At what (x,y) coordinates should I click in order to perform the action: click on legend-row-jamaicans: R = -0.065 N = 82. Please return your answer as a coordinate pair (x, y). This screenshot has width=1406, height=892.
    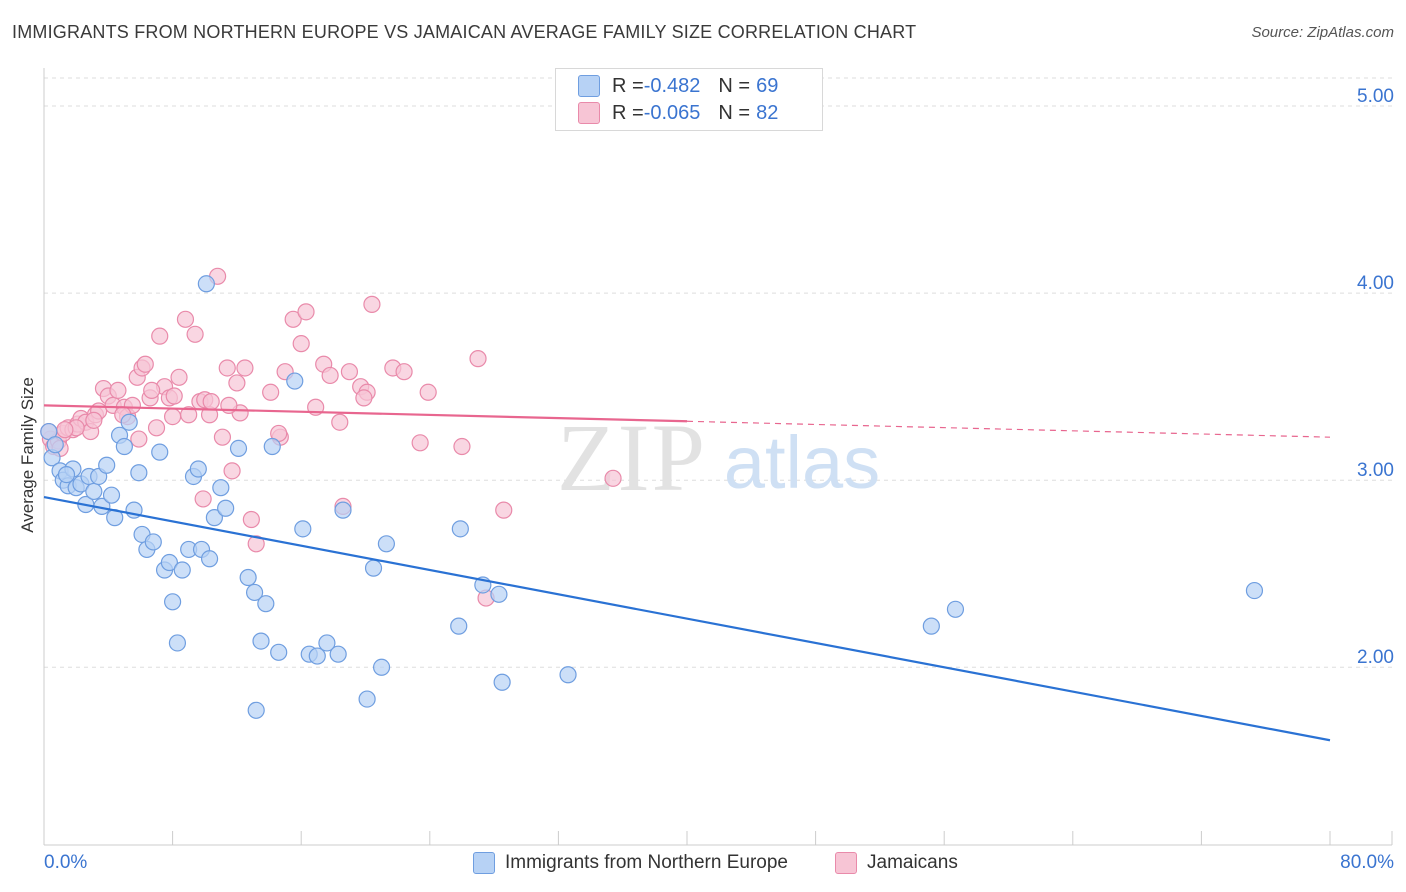
    Looking at the image, I should click on (678, 113).